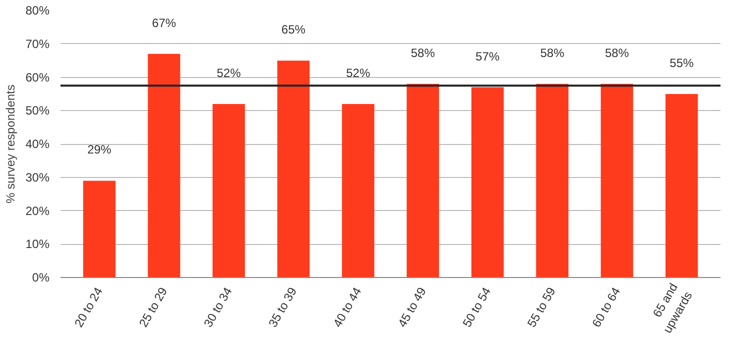 The height and width of the screenshot is (357, 730). Describe the element at coordinates (164, 23) in the screenshot. I see `data-label: 67%` at that location.